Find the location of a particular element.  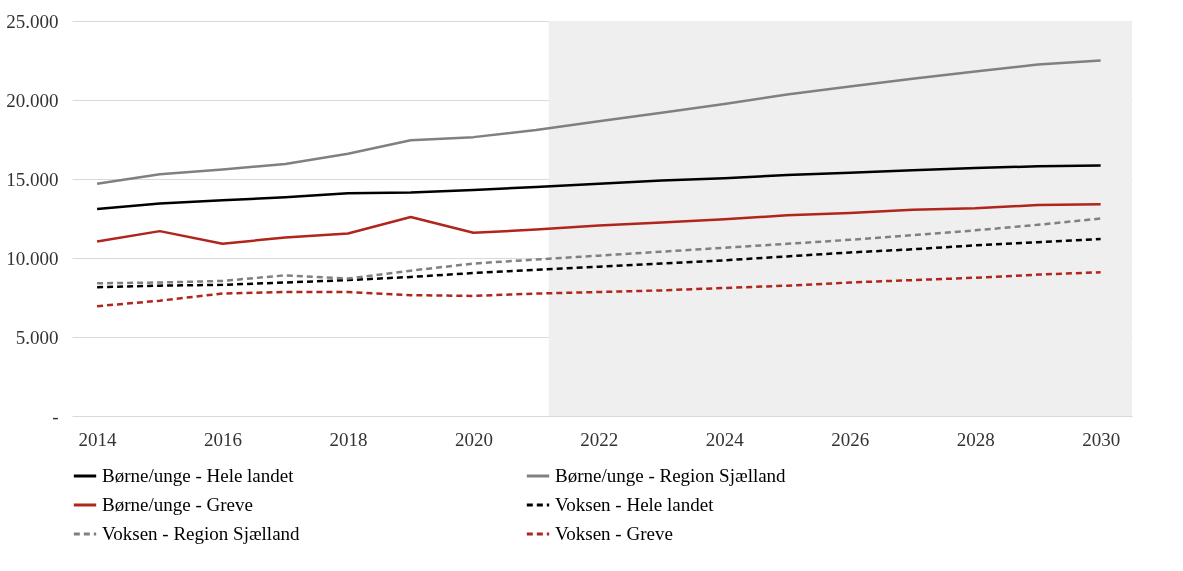

y-tick-label: 25.000 is located at coordinates (32, 21).